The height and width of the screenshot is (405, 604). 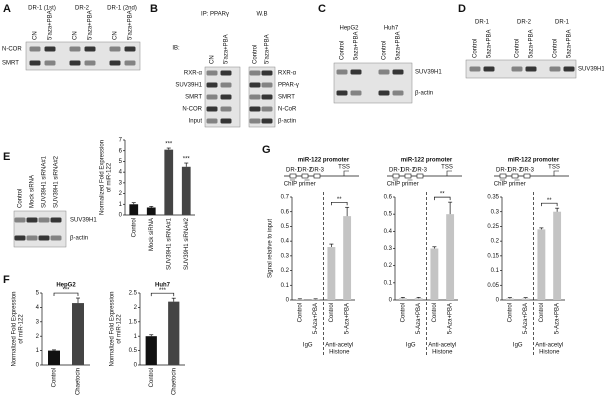 I want to click on lane-label: 5'aza+PBA, so click(x=51, y=25).